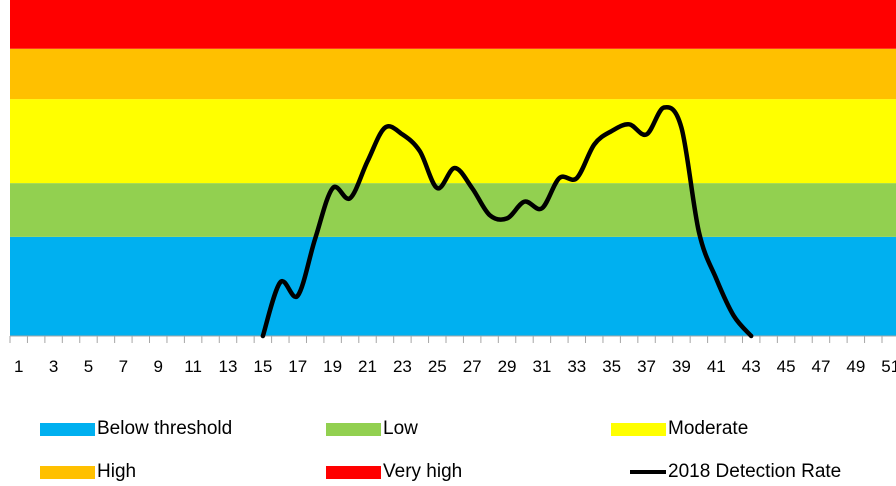 This screenshot has width=896, height=486. What do you see at coordinates (165, 428) in the screenshot?
I see `legend-label: Below threshold` at bounding box center [165, 428].